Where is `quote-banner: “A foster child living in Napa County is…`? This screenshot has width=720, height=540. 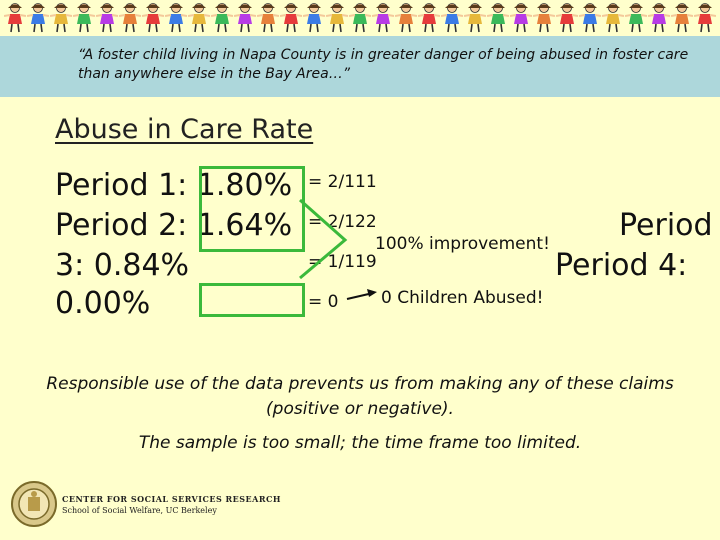 quote-banner: “A foster child living in Napa County is… is located at coordinates (360, 66).